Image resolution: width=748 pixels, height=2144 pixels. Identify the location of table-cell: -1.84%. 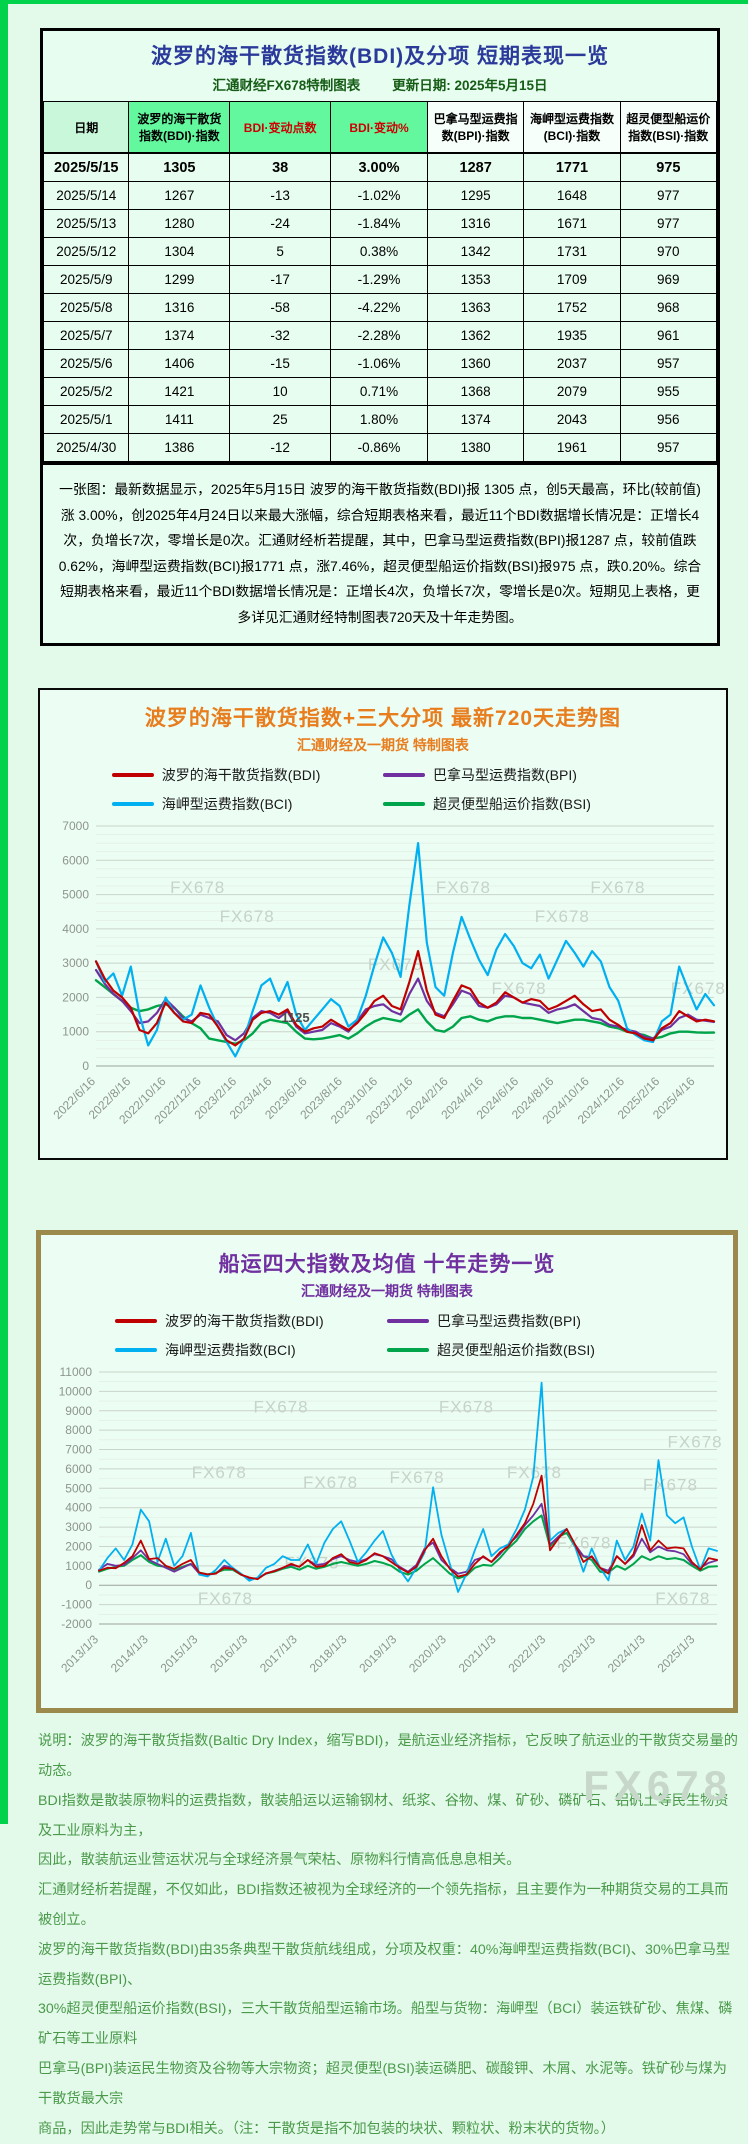
(379, 223).